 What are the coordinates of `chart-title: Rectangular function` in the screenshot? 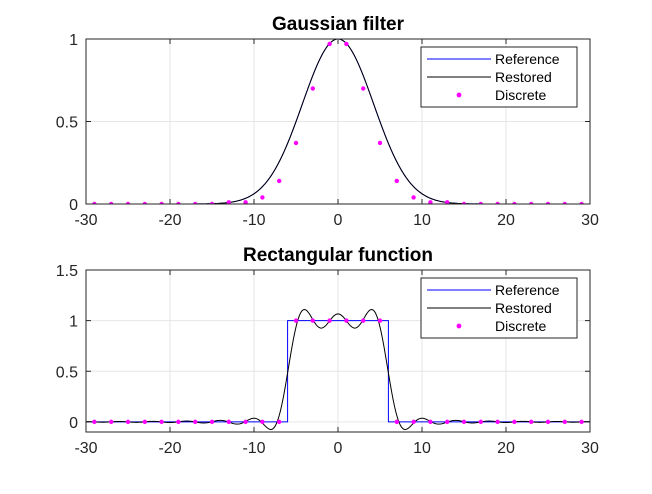 It's located at (338, 255).